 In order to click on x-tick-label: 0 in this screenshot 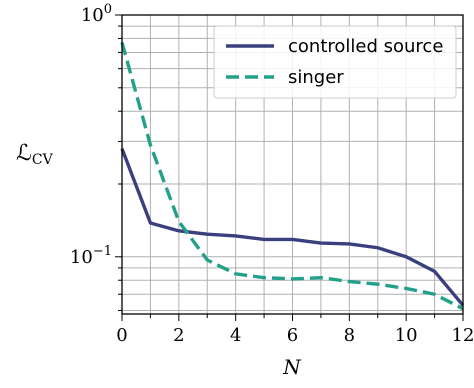, I will do `click(121, 335)`.